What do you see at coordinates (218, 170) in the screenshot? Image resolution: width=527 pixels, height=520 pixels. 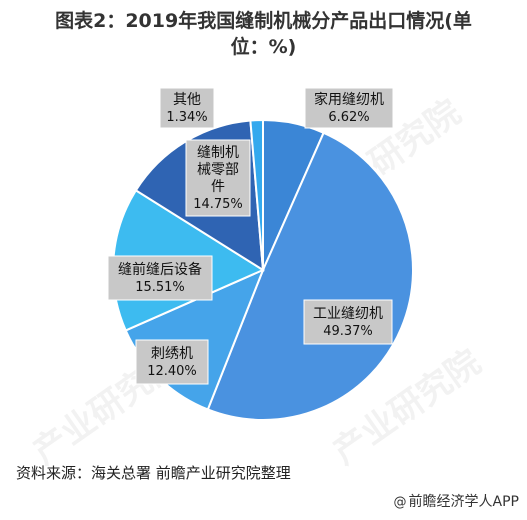 I see `slice-name-label: 械零部` at bounding box center [218, 170].